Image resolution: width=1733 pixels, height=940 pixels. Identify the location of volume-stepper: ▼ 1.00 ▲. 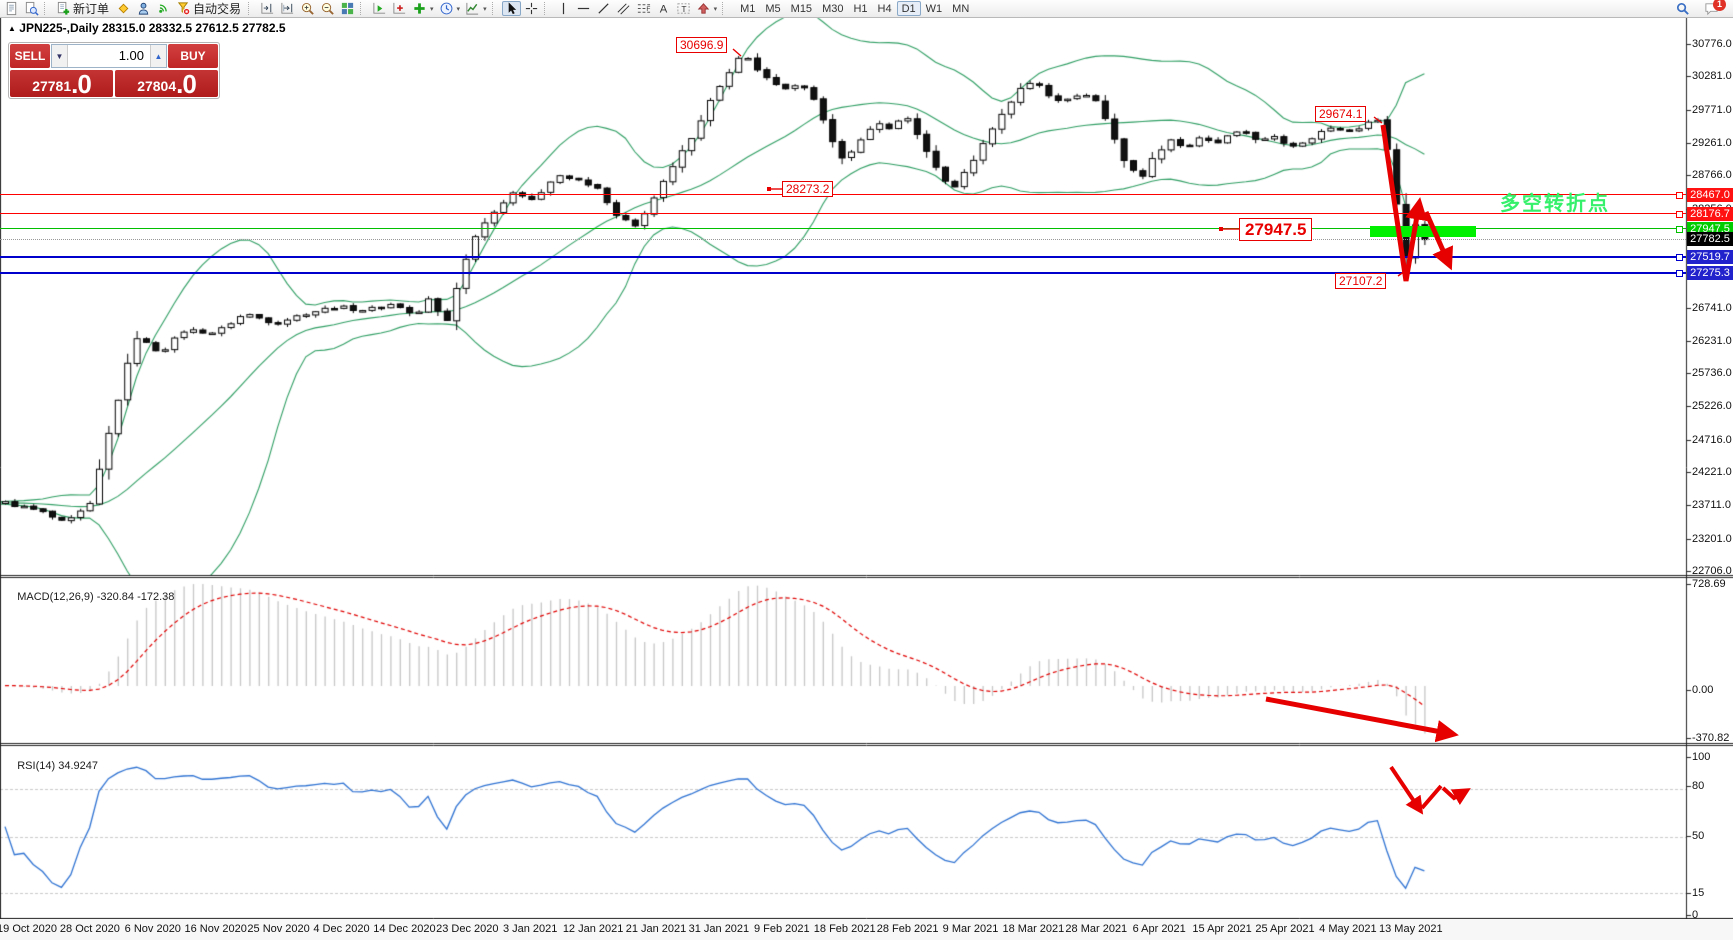
(109, 56).